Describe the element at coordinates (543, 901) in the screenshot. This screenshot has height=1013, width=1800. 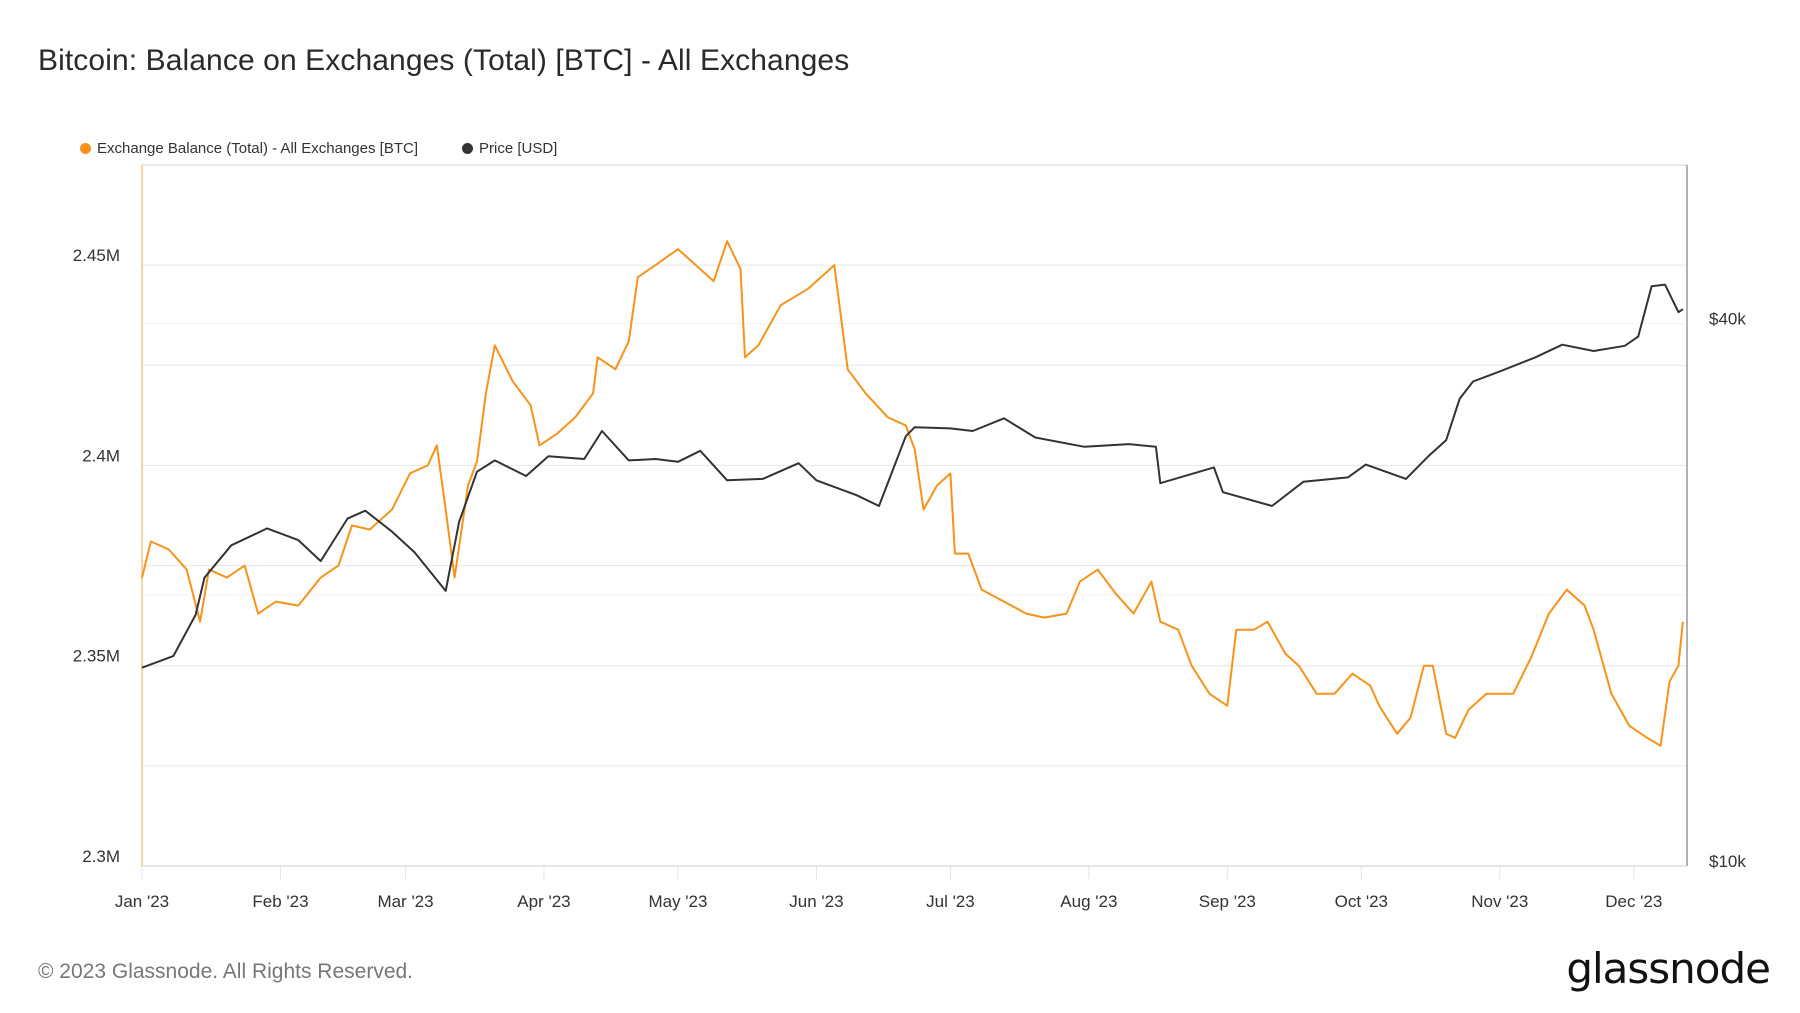
I see `x-tick-label: Apr '23` at that location.